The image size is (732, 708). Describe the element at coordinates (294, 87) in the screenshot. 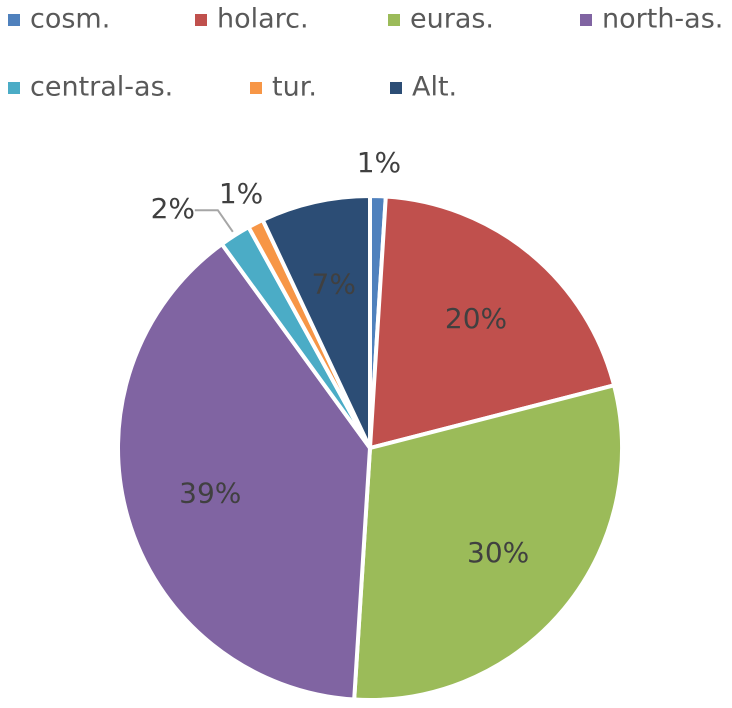

I see `legend-label: tur.` at that location.